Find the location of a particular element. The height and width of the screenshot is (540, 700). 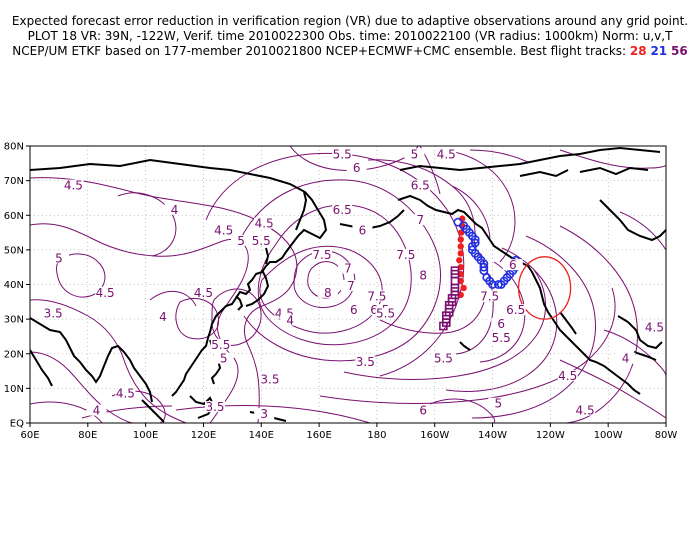

x-tick-label: 80E is located at coordinates (87, 435).